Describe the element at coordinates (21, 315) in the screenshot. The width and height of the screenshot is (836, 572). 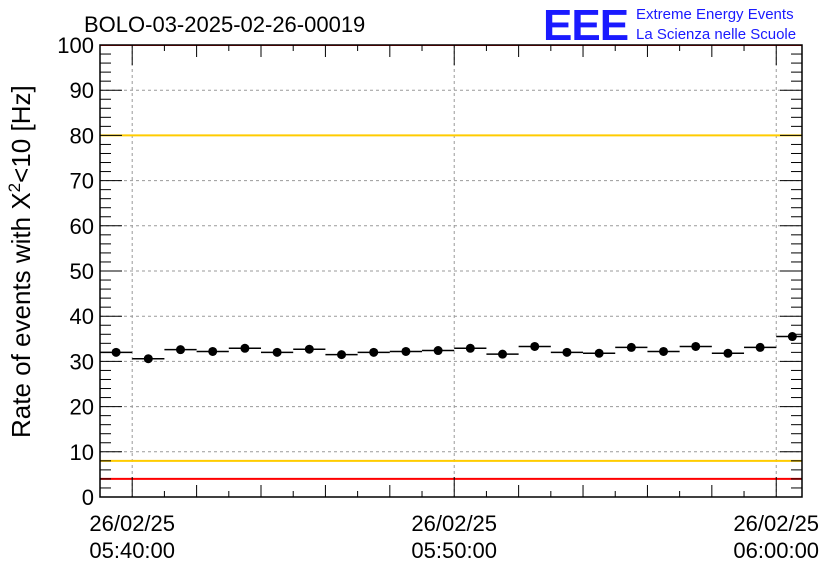
I see `y-axis-label-main: Rate of events with X` at that location.